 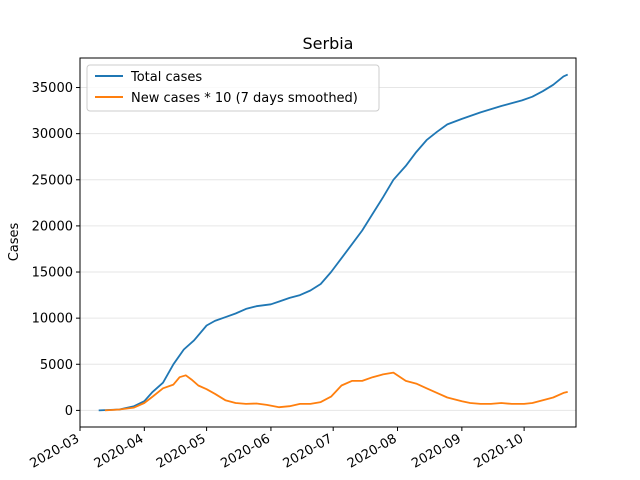 I want to click on y-tick-label: 10000, so click(x=52, y=319).